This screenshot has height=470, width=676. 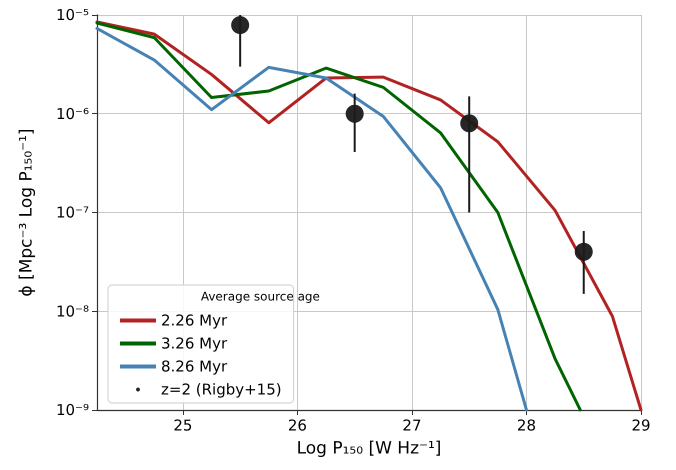 What do you see at coordinates (72, 15) in the screenshot?
I see `y-tick-label: 10⁻⁵` at bounding box center [72, 15].